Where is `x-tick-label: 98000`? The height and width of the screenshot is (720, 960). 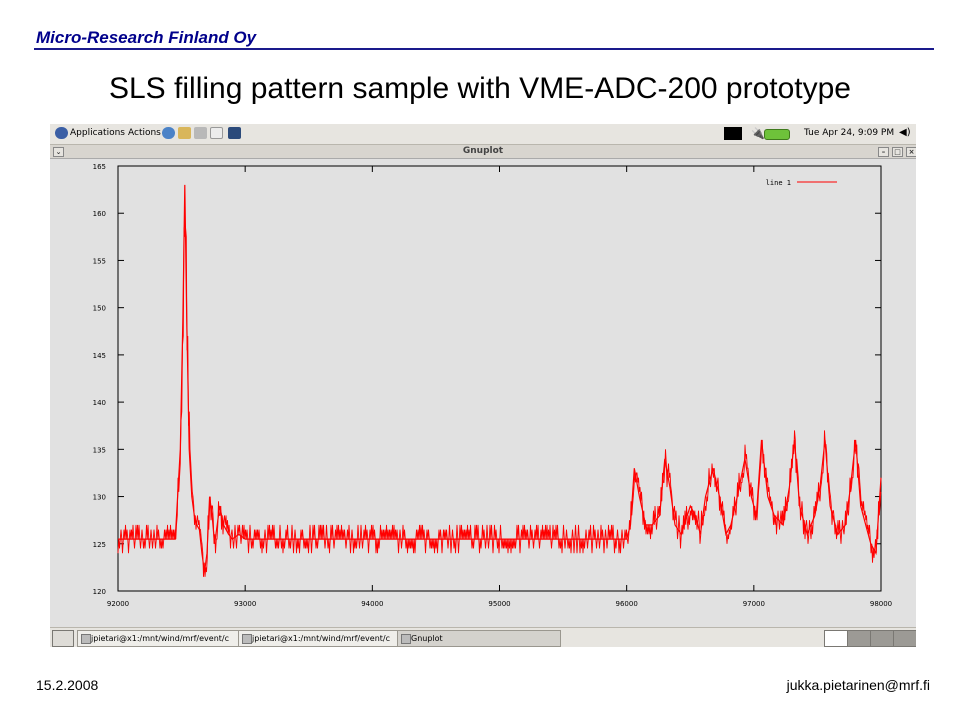
x-tick-label: 98000 is located at coordinates (881, 604).